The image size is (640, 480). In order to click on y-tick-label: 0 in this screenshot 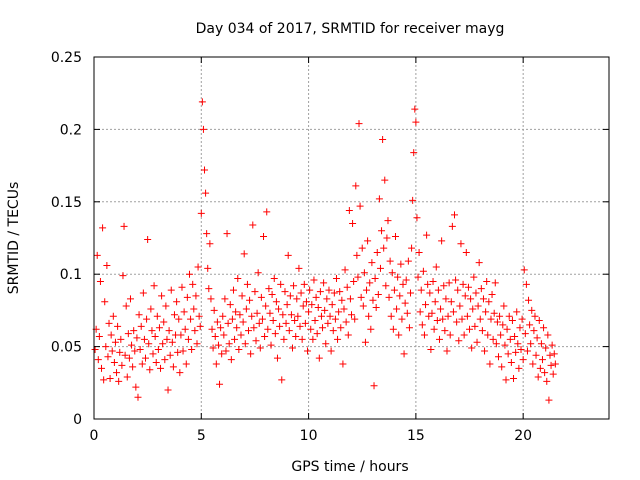, I will do `click(77, 420)`.